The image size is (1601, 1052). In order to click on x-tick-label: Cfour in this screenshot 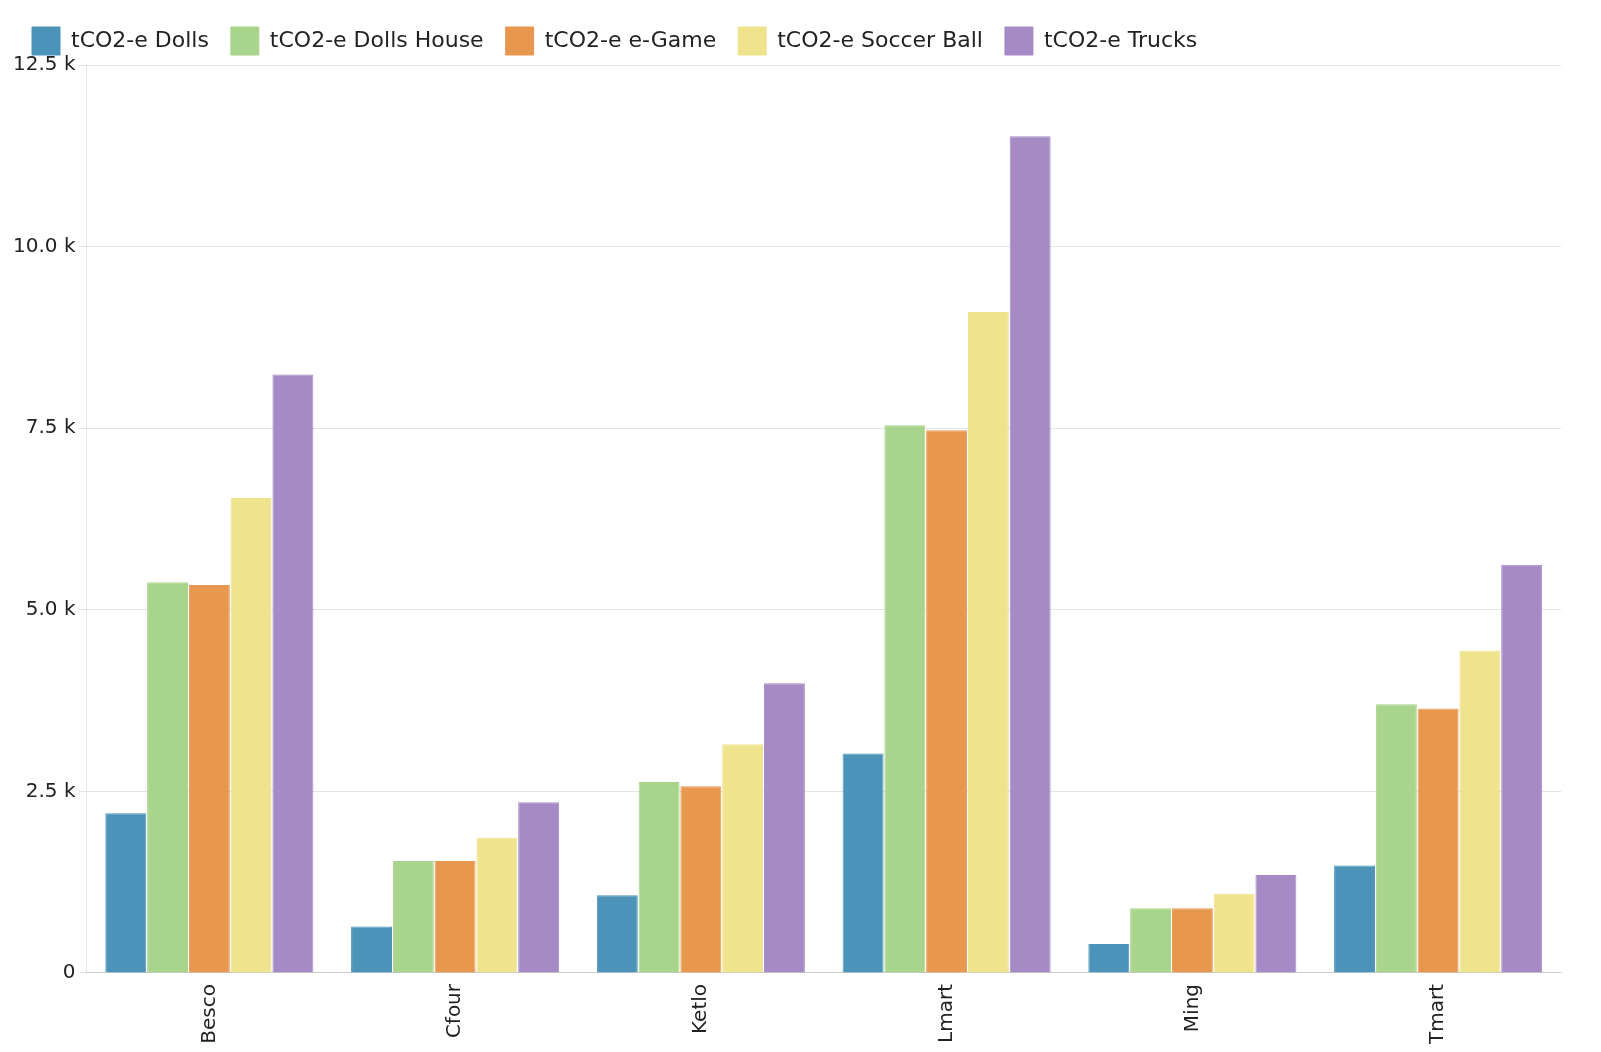, I will do `click(453, 1011)`.